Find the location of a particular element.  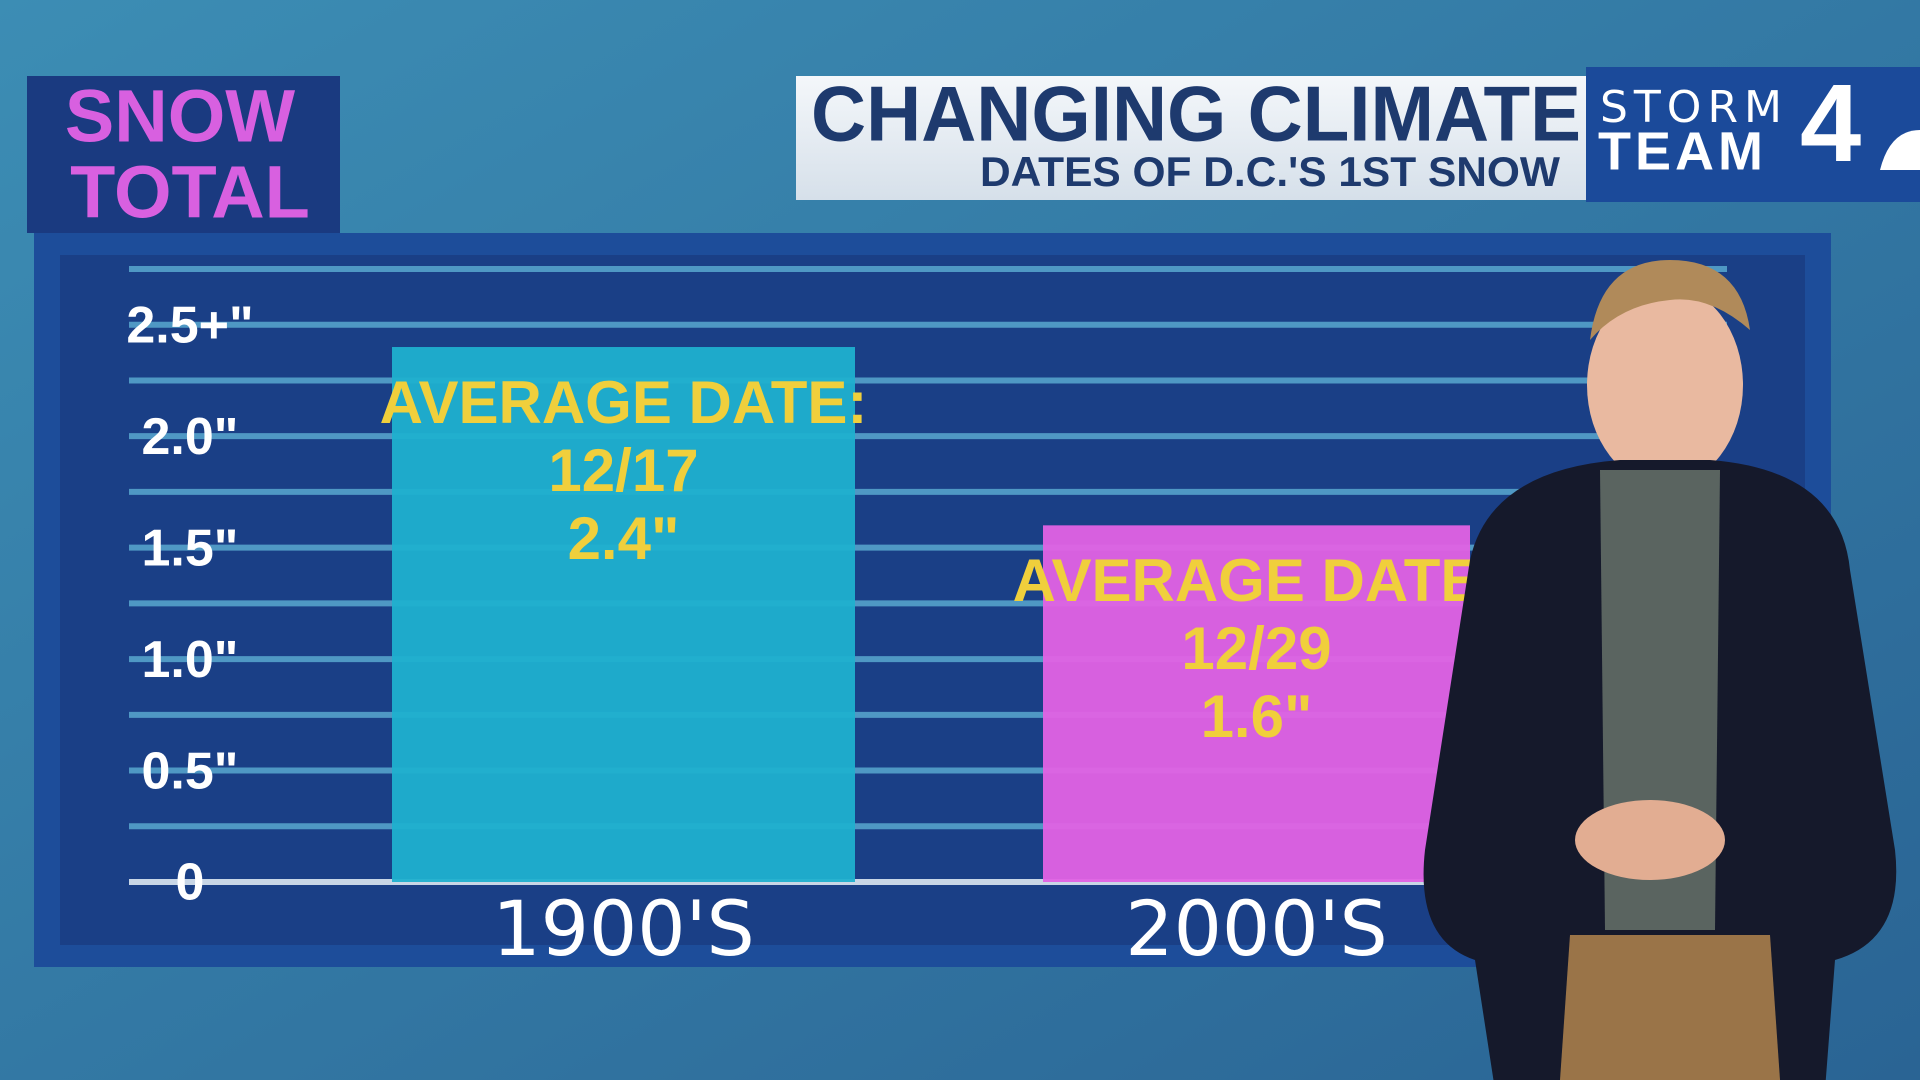

x-tick-label: 1900'S is located at coordinates (623, 928).